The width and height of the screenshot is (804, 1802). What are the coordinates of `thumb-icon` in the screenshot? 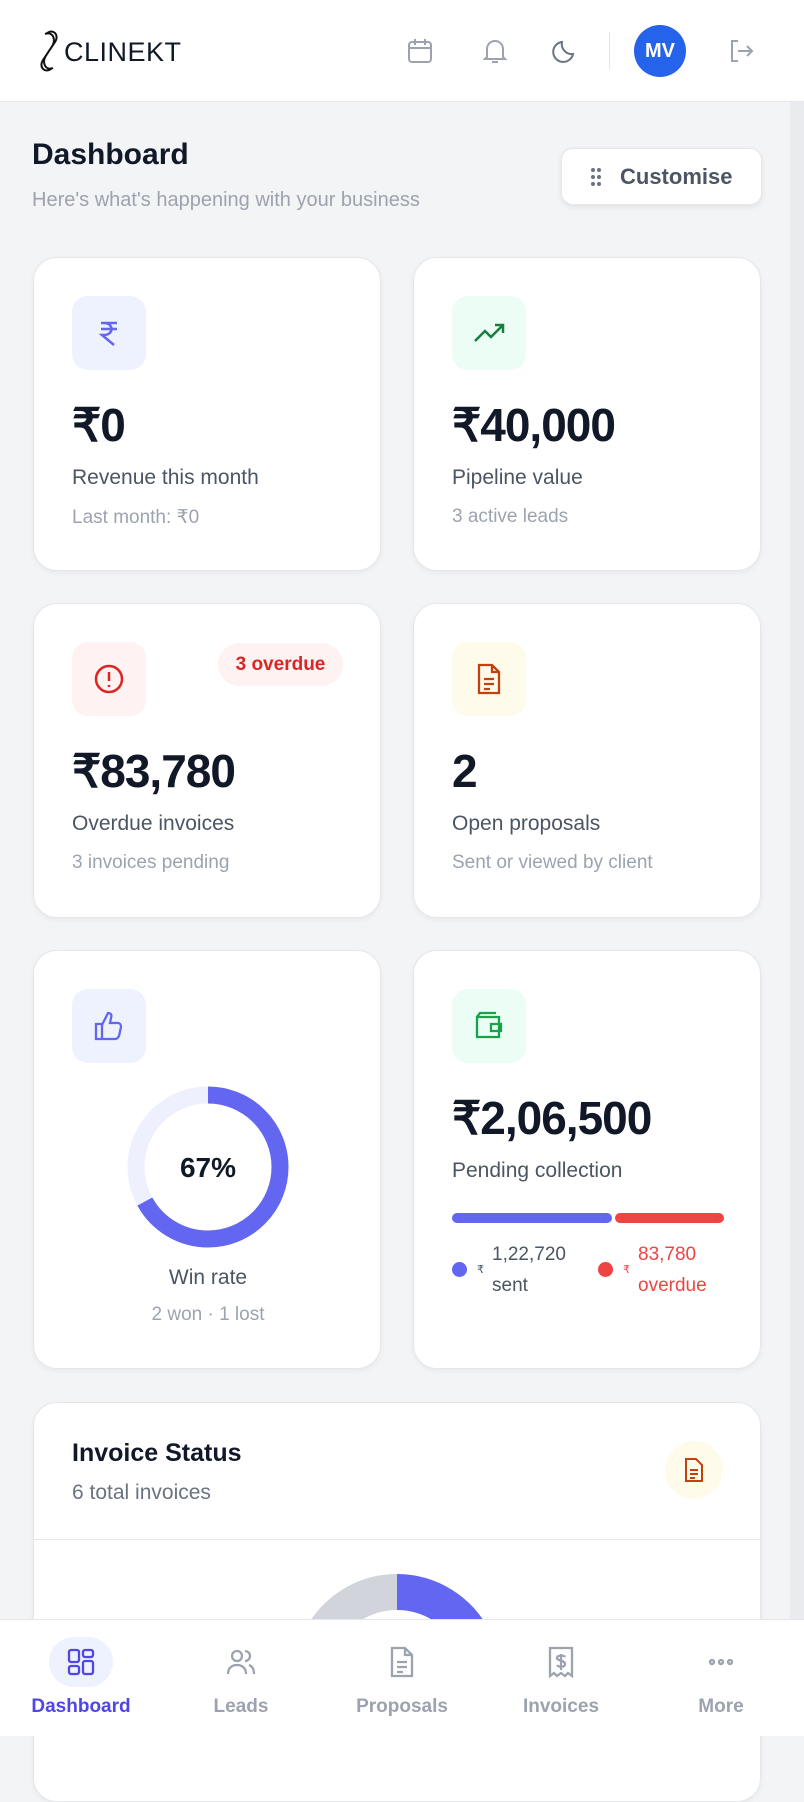 It's located at (108, 1026).